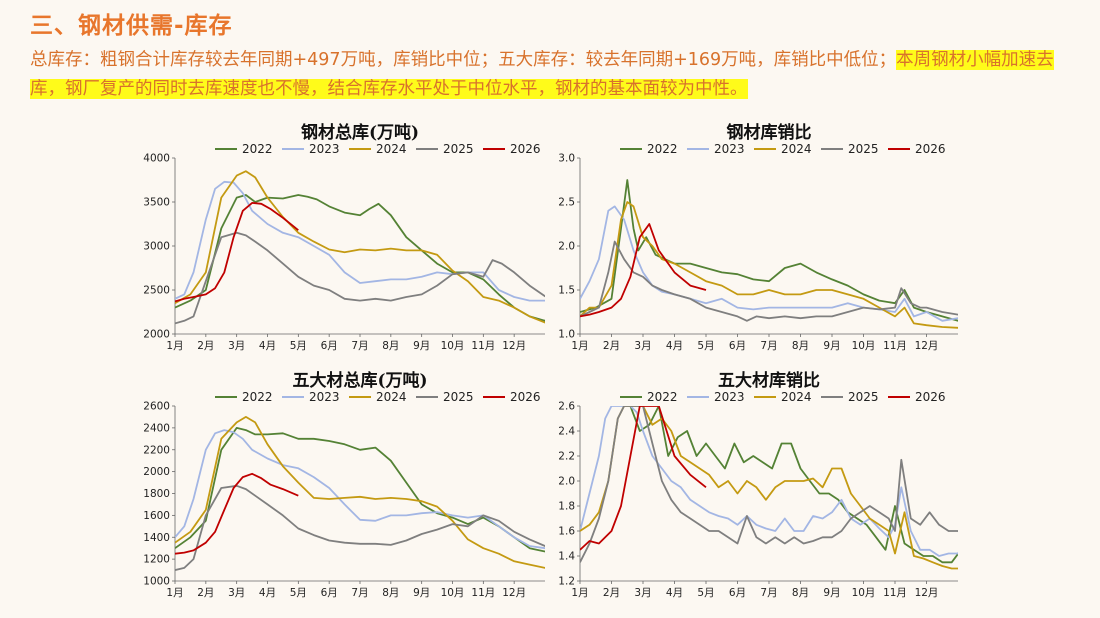  I want to click on y-tick-label: 3500, so click(156, 203).